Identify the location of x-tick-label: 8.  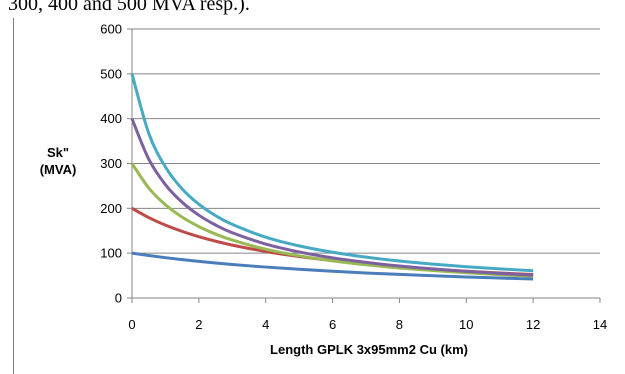
(399, 324).